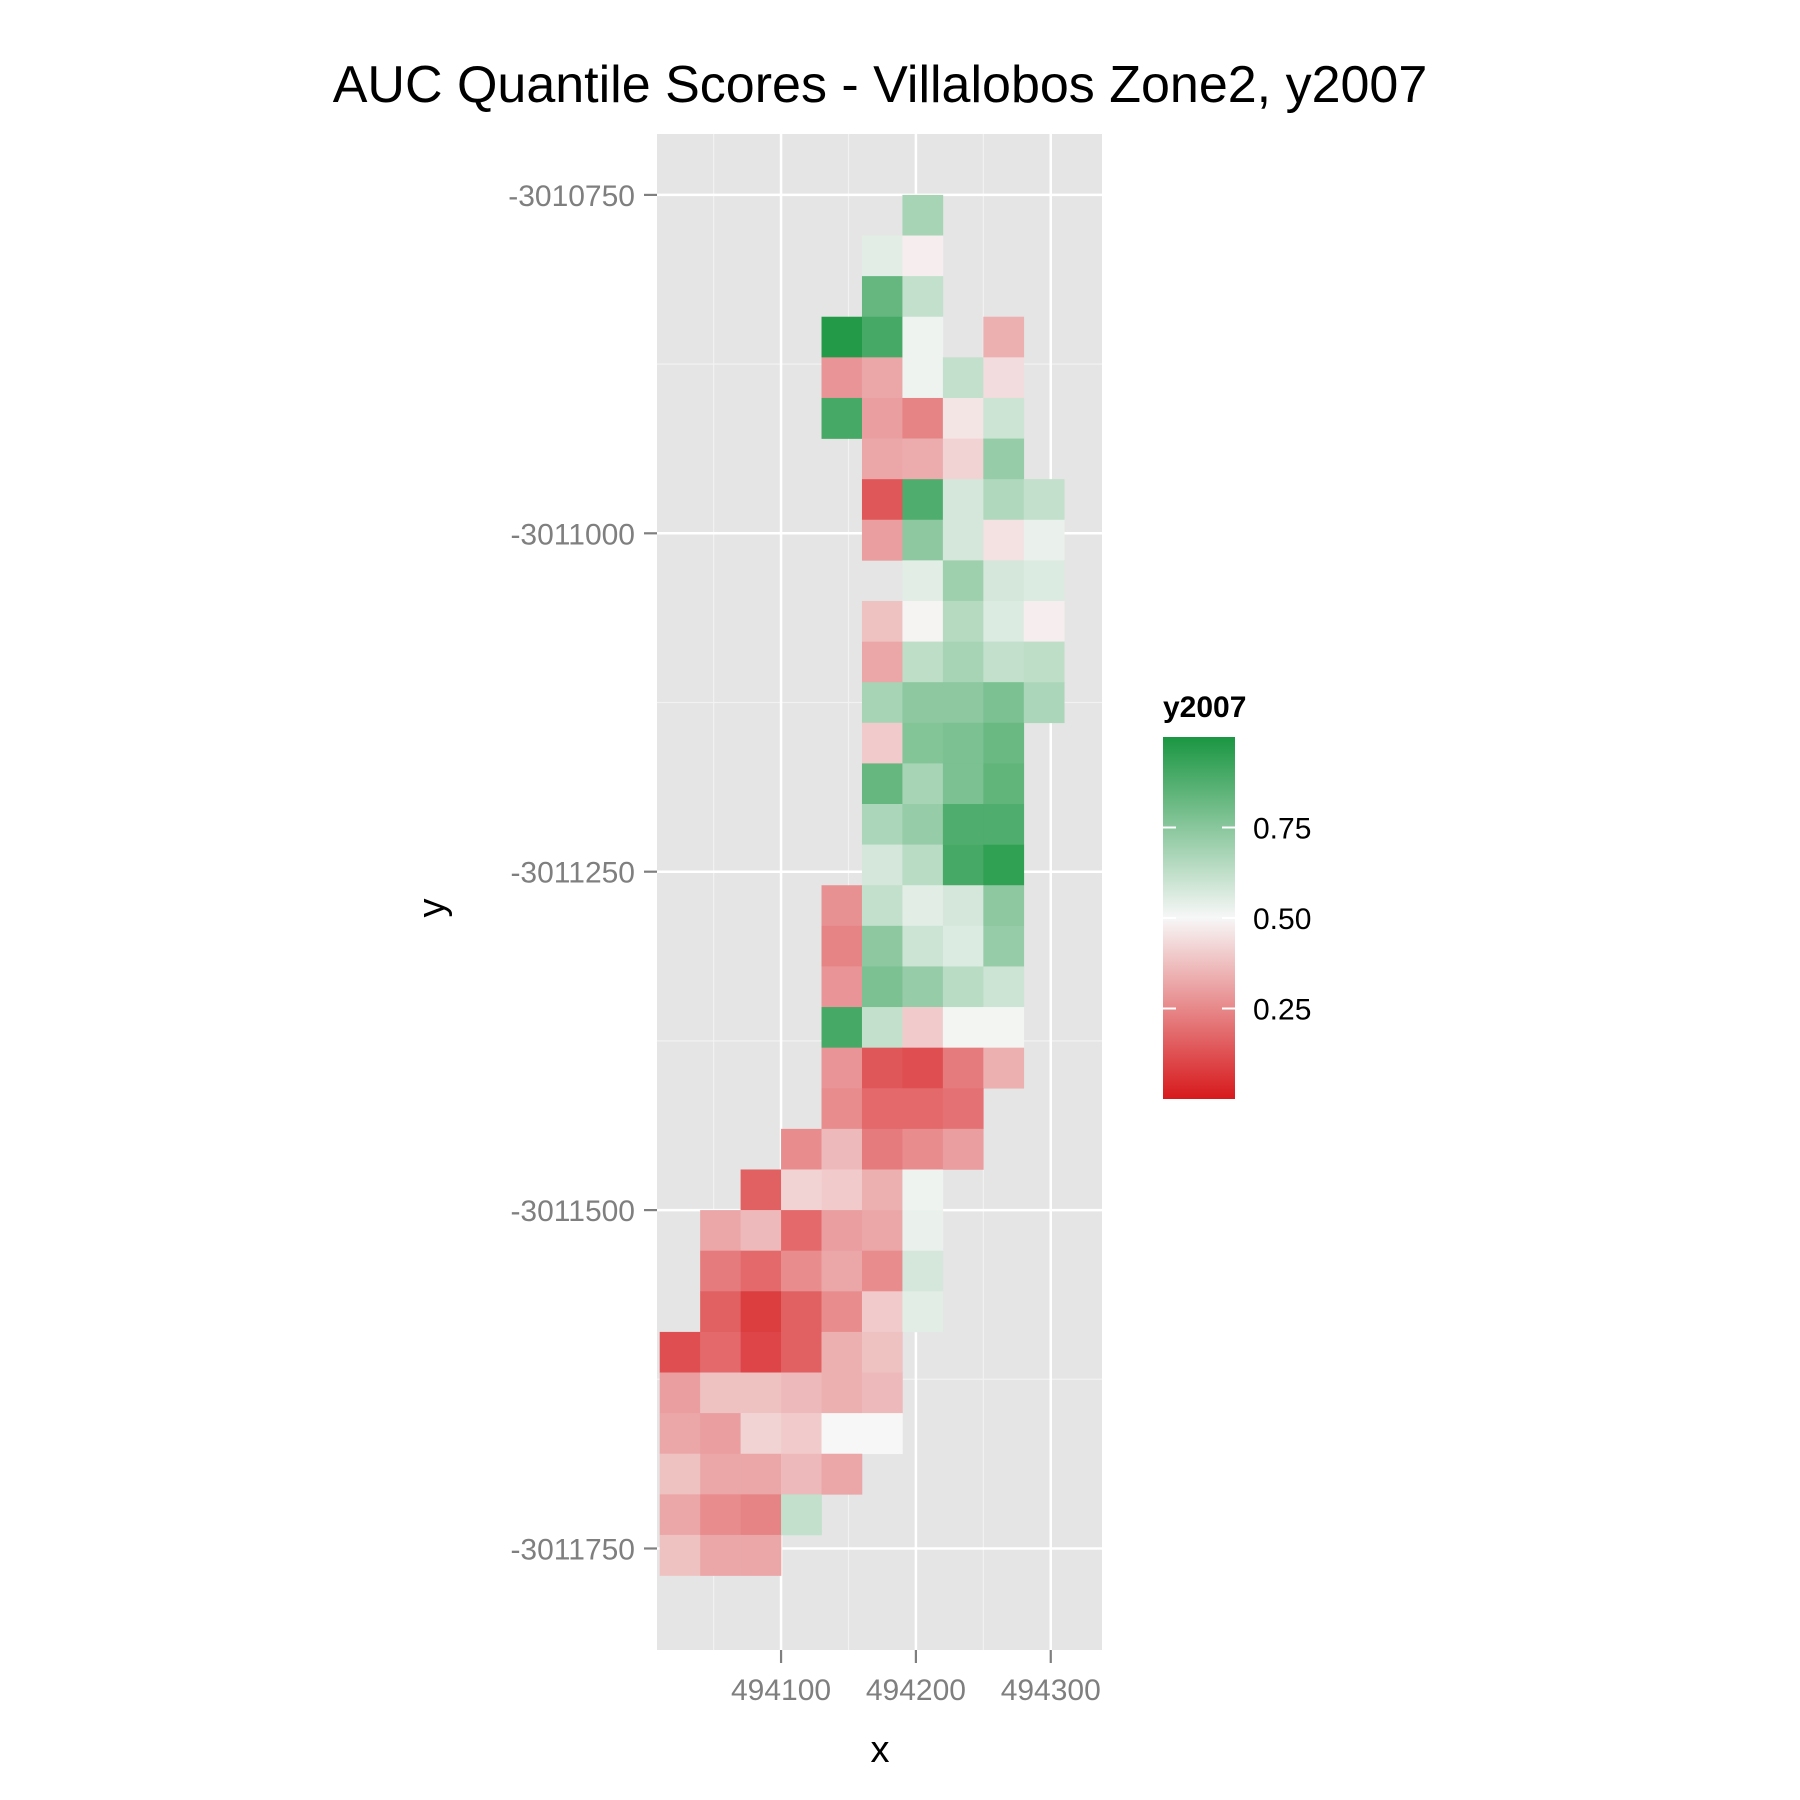  I want to click on legend-break-label: 0.25, so click(1282, 1010).